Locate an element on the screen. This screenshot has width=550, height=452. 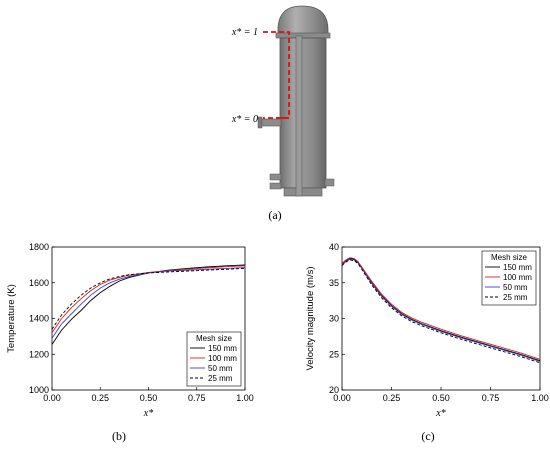
y-tick-label: 1400 is located at coordinates (39, 319).